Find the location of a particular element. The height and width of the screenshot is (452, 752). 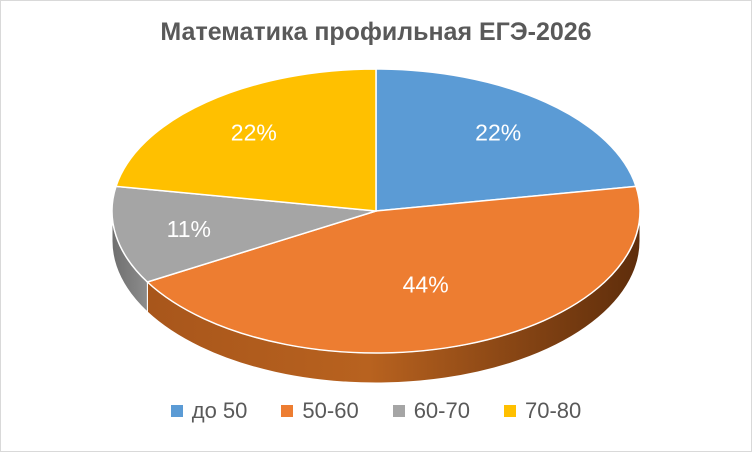

legend-item-70-80: 70-80 is located at coordinates (542, 411).